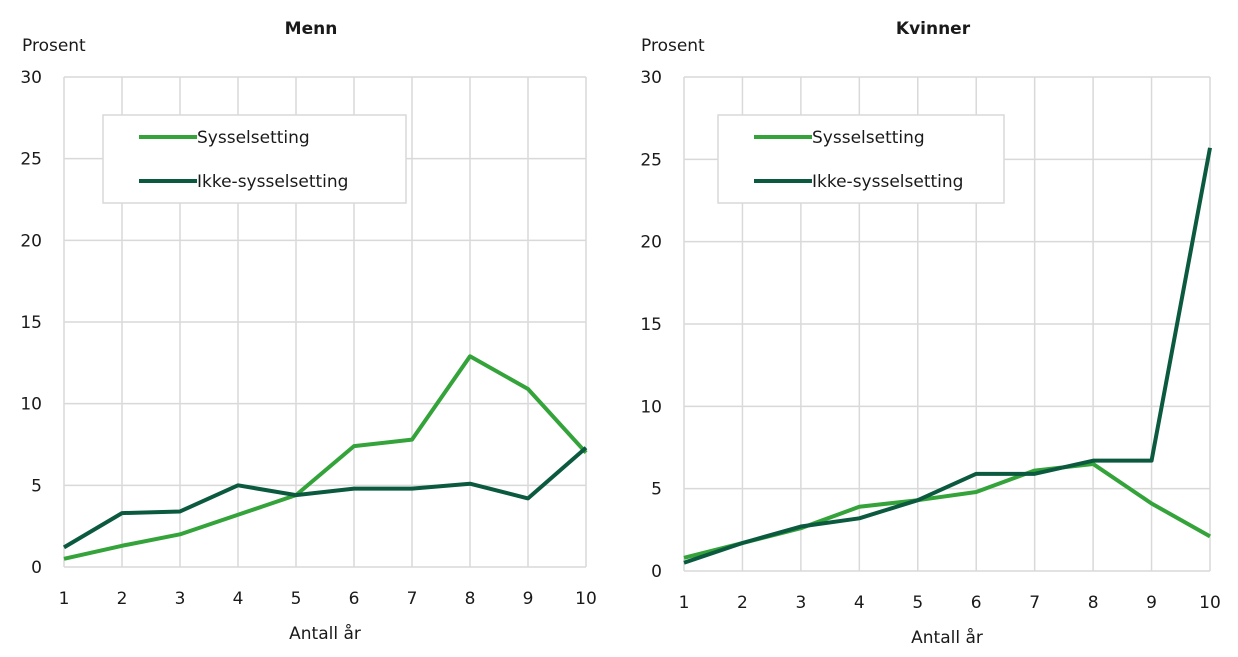  What do you see at coordinates (933, 29) in the screenshot?
I see `chart-title: Kvinner` at bounding box center [933, 29].